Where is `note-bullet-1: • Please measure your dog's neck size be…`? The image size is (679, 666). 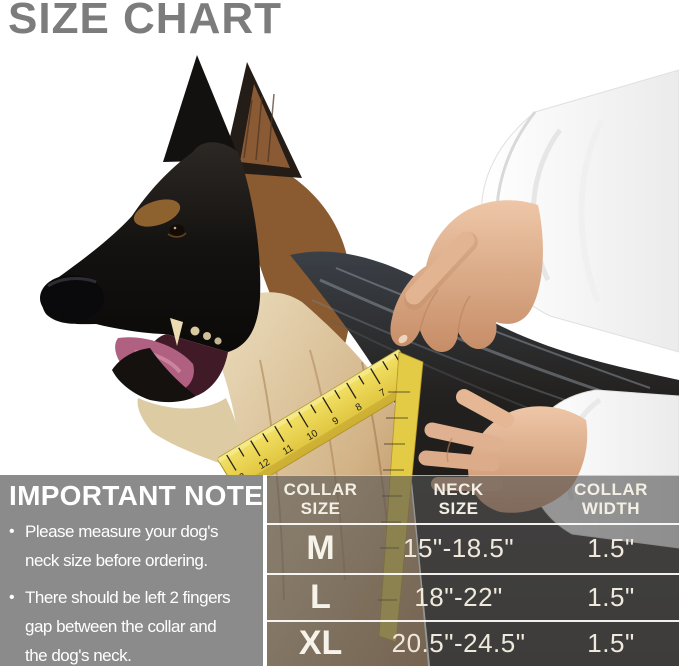 note-bullet-1: • Please measure your dog's neck size be… is located at coordinates (136, 546).